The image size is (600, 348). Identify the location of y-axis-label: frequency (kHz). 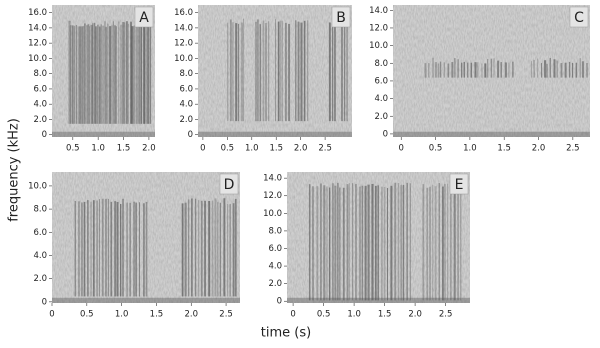
(14, 170).